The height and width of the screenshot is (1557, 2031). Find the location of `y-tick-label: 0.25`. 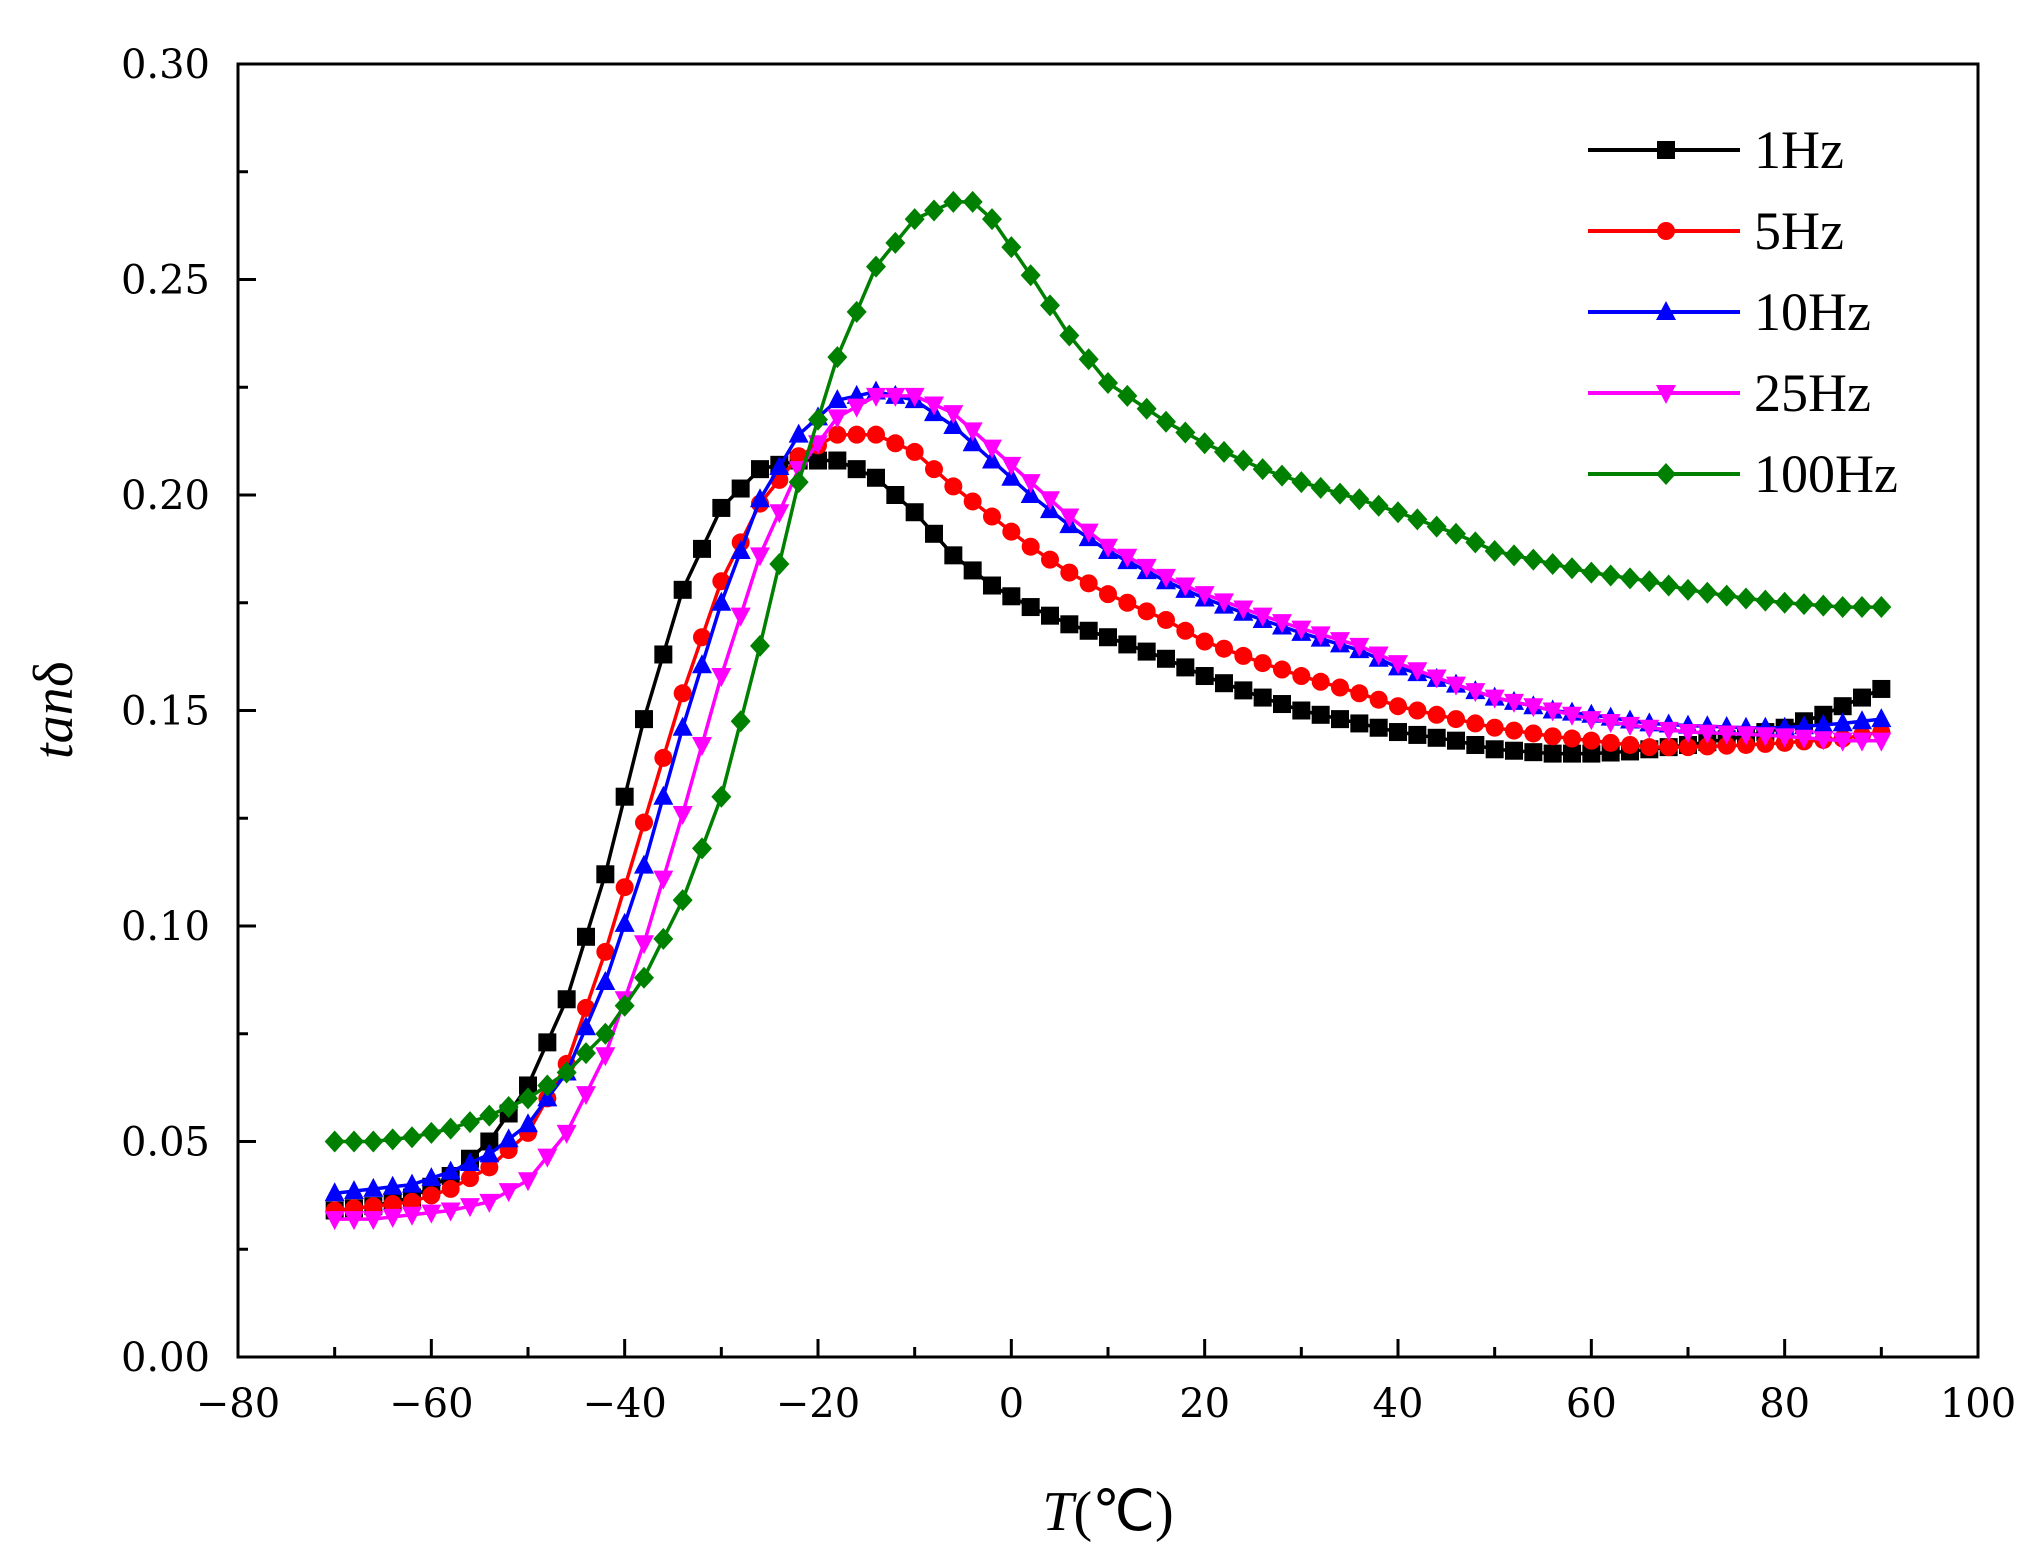

y-tick-label: 0.25 is located at coordinates (165, 281).